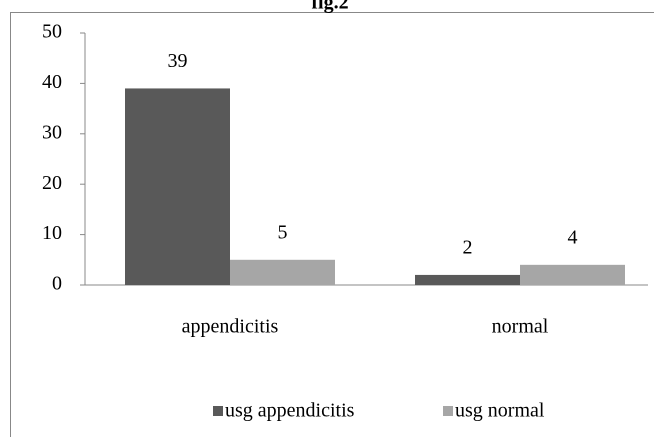 This screenshot has width=654, height=437. What do you see at coordinates (52, 32) in the screenshot?
I see `y-tick-label: 50` at bounding box center [52, 32].